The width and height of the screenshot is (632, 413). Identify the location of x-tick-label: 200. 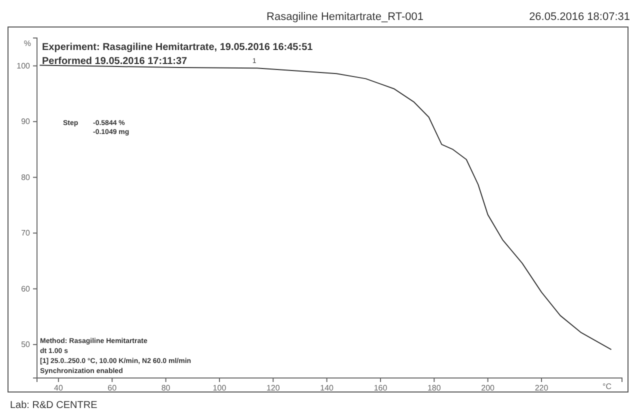
(488, 388).